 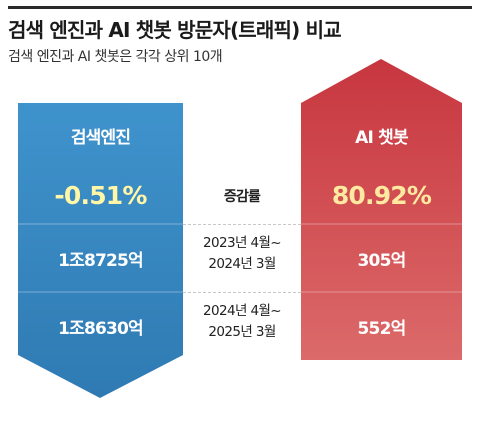 I want to click on change-rate-label: 증감률, so click(x=242, y=197).